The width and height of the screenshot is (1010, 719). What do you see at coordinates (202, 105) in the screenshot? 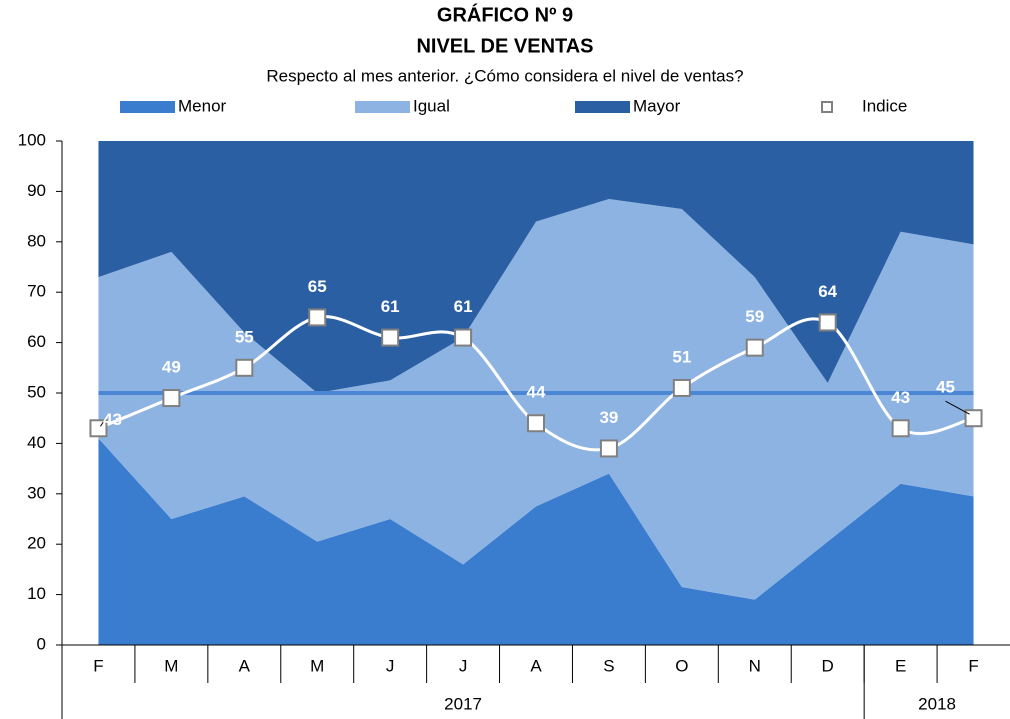
I see `legend-label: Menor` at bounding box center [202, 105].